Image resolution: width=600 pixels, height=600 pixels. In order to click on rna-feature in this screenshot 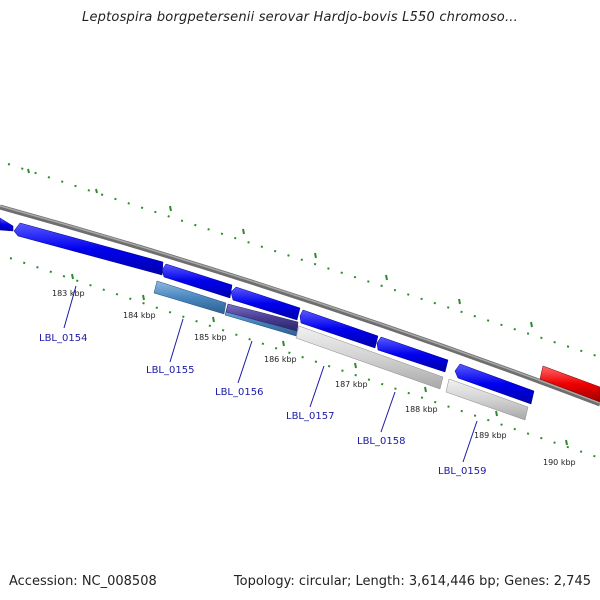, I will do `click(569, 384)`.